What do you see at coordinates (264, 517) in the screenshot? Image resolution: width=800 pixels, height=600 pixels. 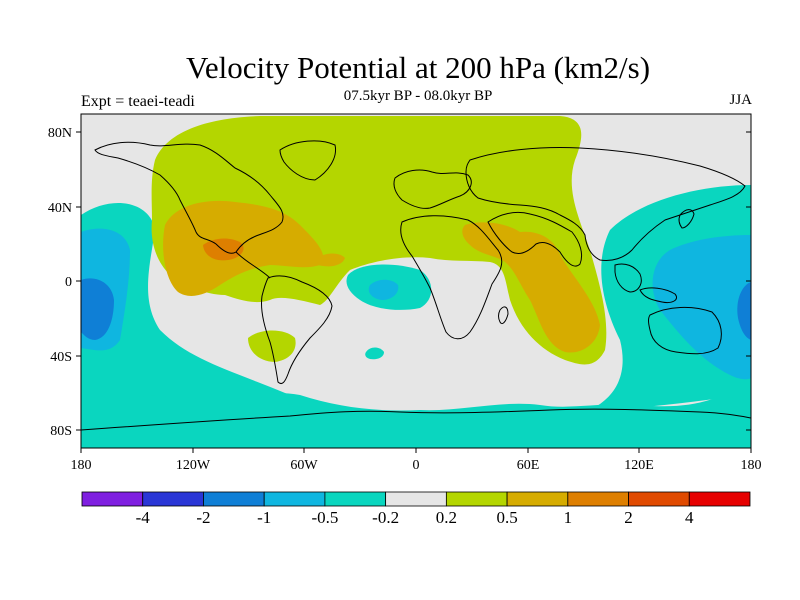 I see `colorbar-level-label: -1` at bounding box center [264, 517].